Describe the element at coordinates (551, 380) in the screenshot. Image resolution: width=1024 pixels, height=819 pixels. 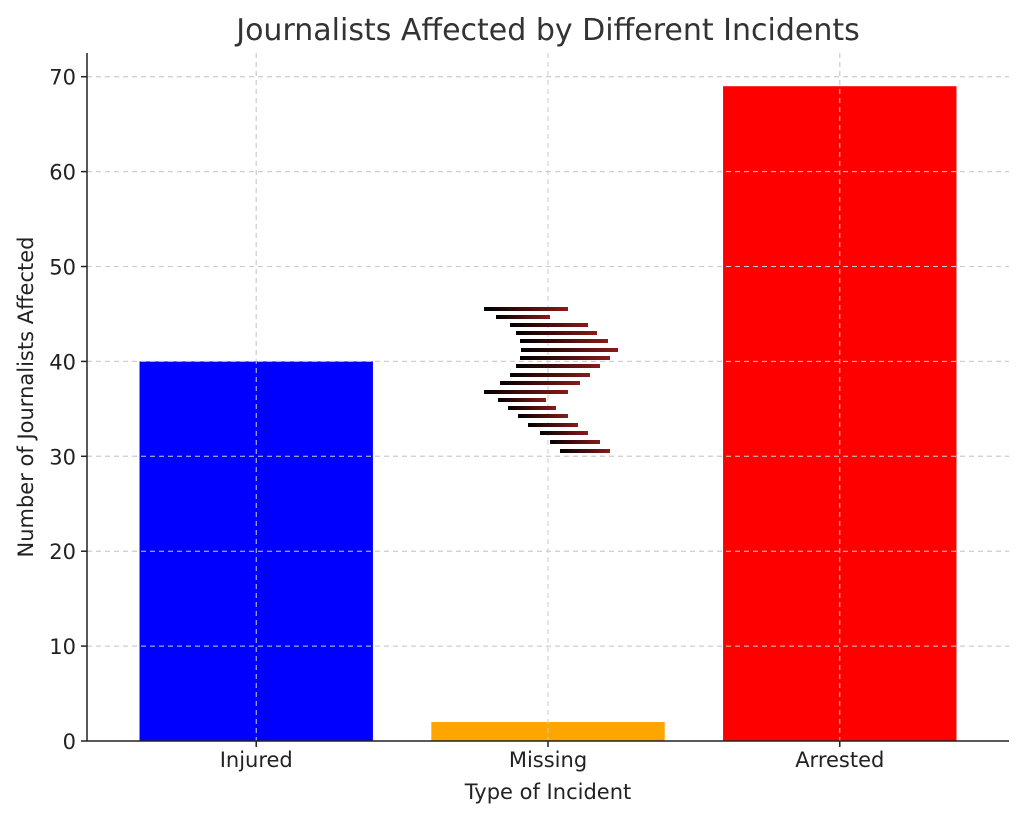
I see `missing-decoration` at that location.